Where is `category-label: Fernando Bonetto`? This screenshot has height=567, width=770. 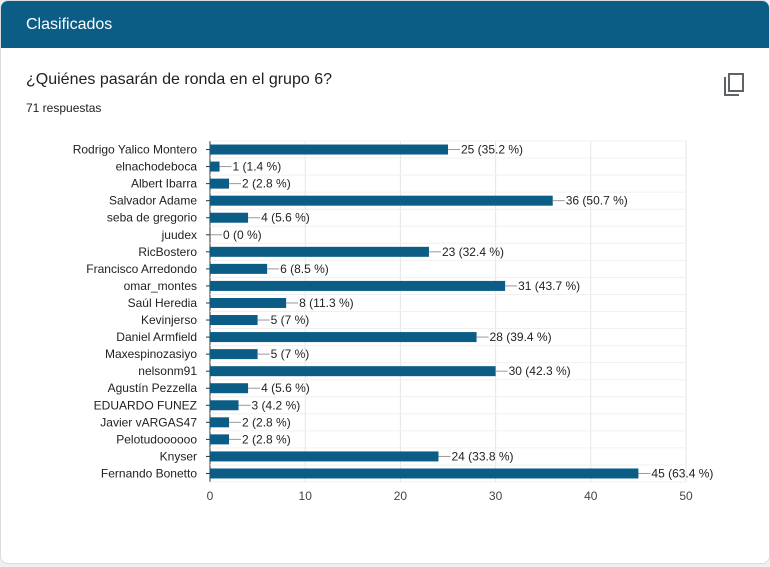
category-label: Fernando Bonetto is located at coordinates (149, 473).